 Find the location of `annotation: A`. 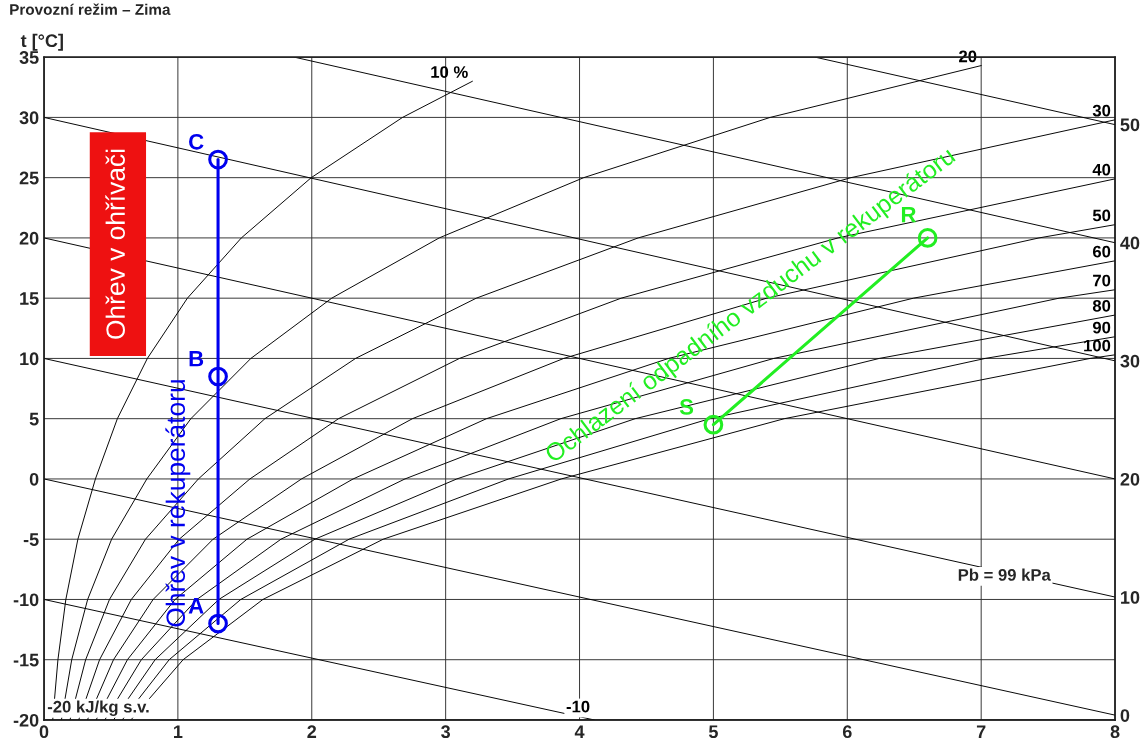

annotation: A is located at coordinates (196, 606).